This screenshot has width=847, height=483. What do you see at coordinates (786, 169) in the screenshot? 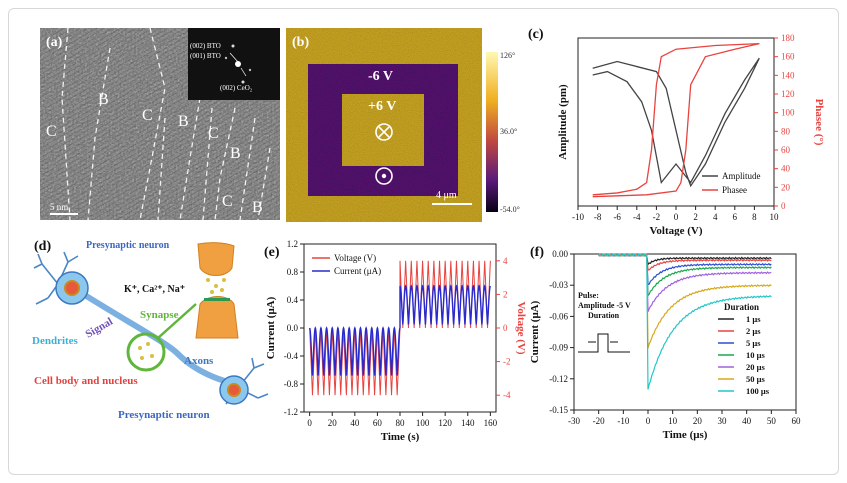
I see `y-right-tick-label: 40` at bounding box center [786, 169].